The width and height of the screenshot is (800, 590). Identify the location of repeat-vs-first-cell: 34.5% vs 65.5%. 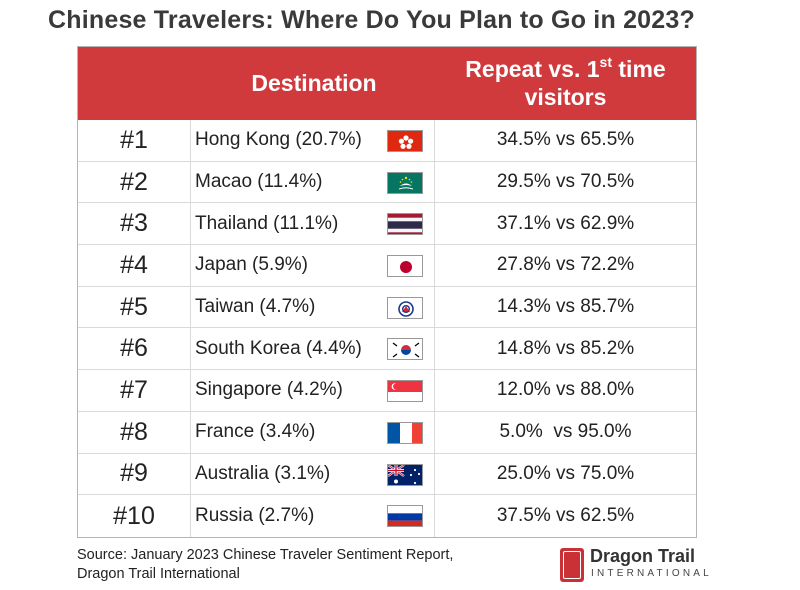
(565, 140).